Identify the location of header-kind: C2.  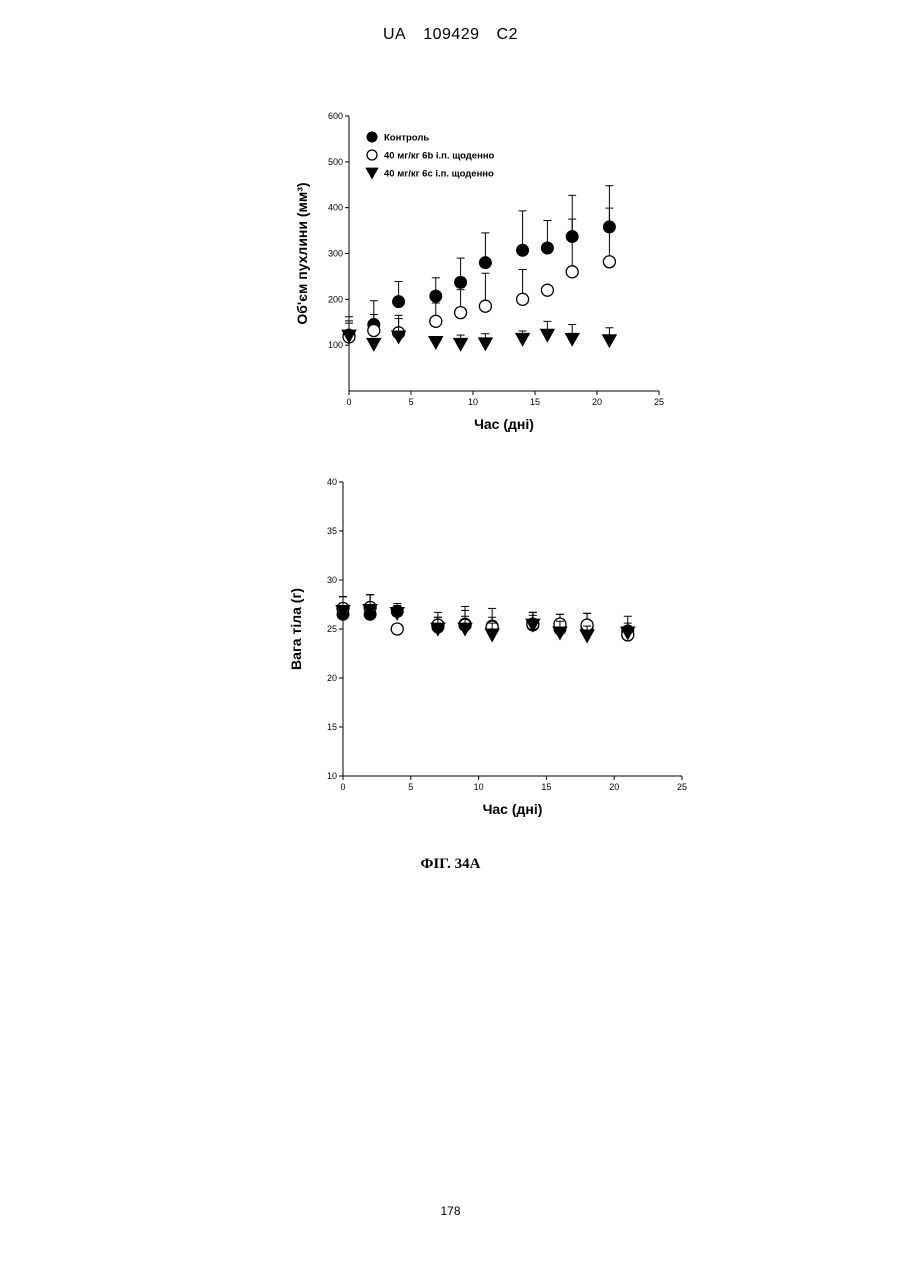
(507, 34).